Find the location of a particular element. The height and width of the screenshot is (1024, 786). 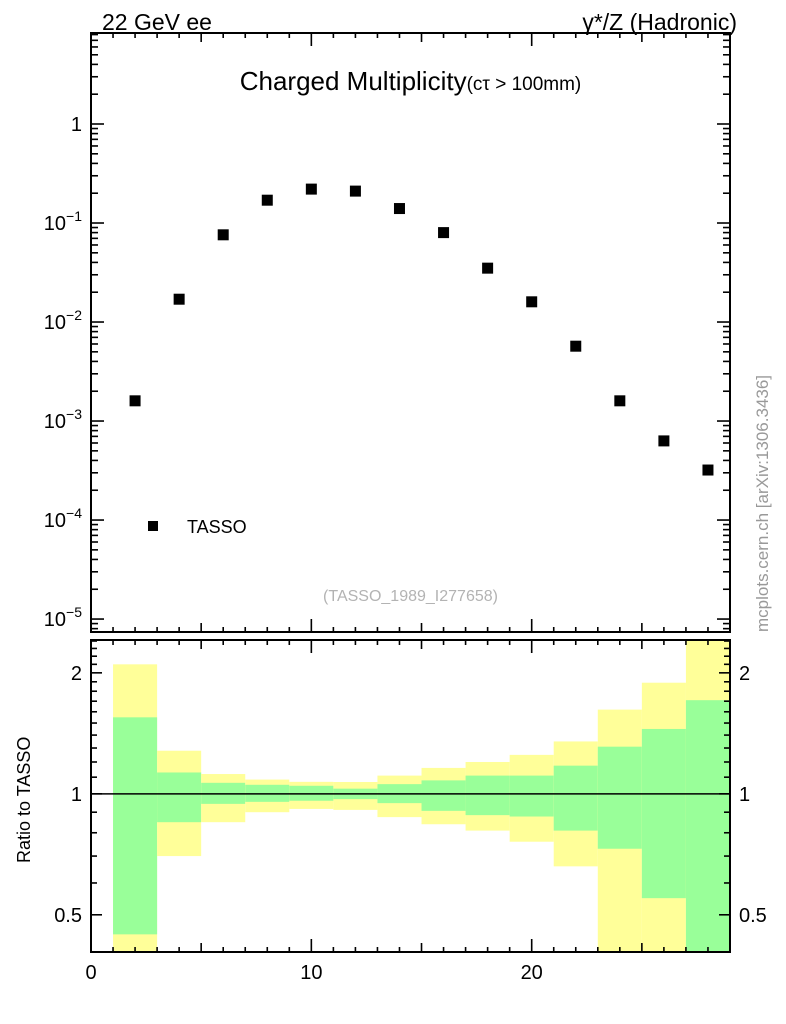

main-y-tick-label: 10⁻² is located at coordinates (63, 320).